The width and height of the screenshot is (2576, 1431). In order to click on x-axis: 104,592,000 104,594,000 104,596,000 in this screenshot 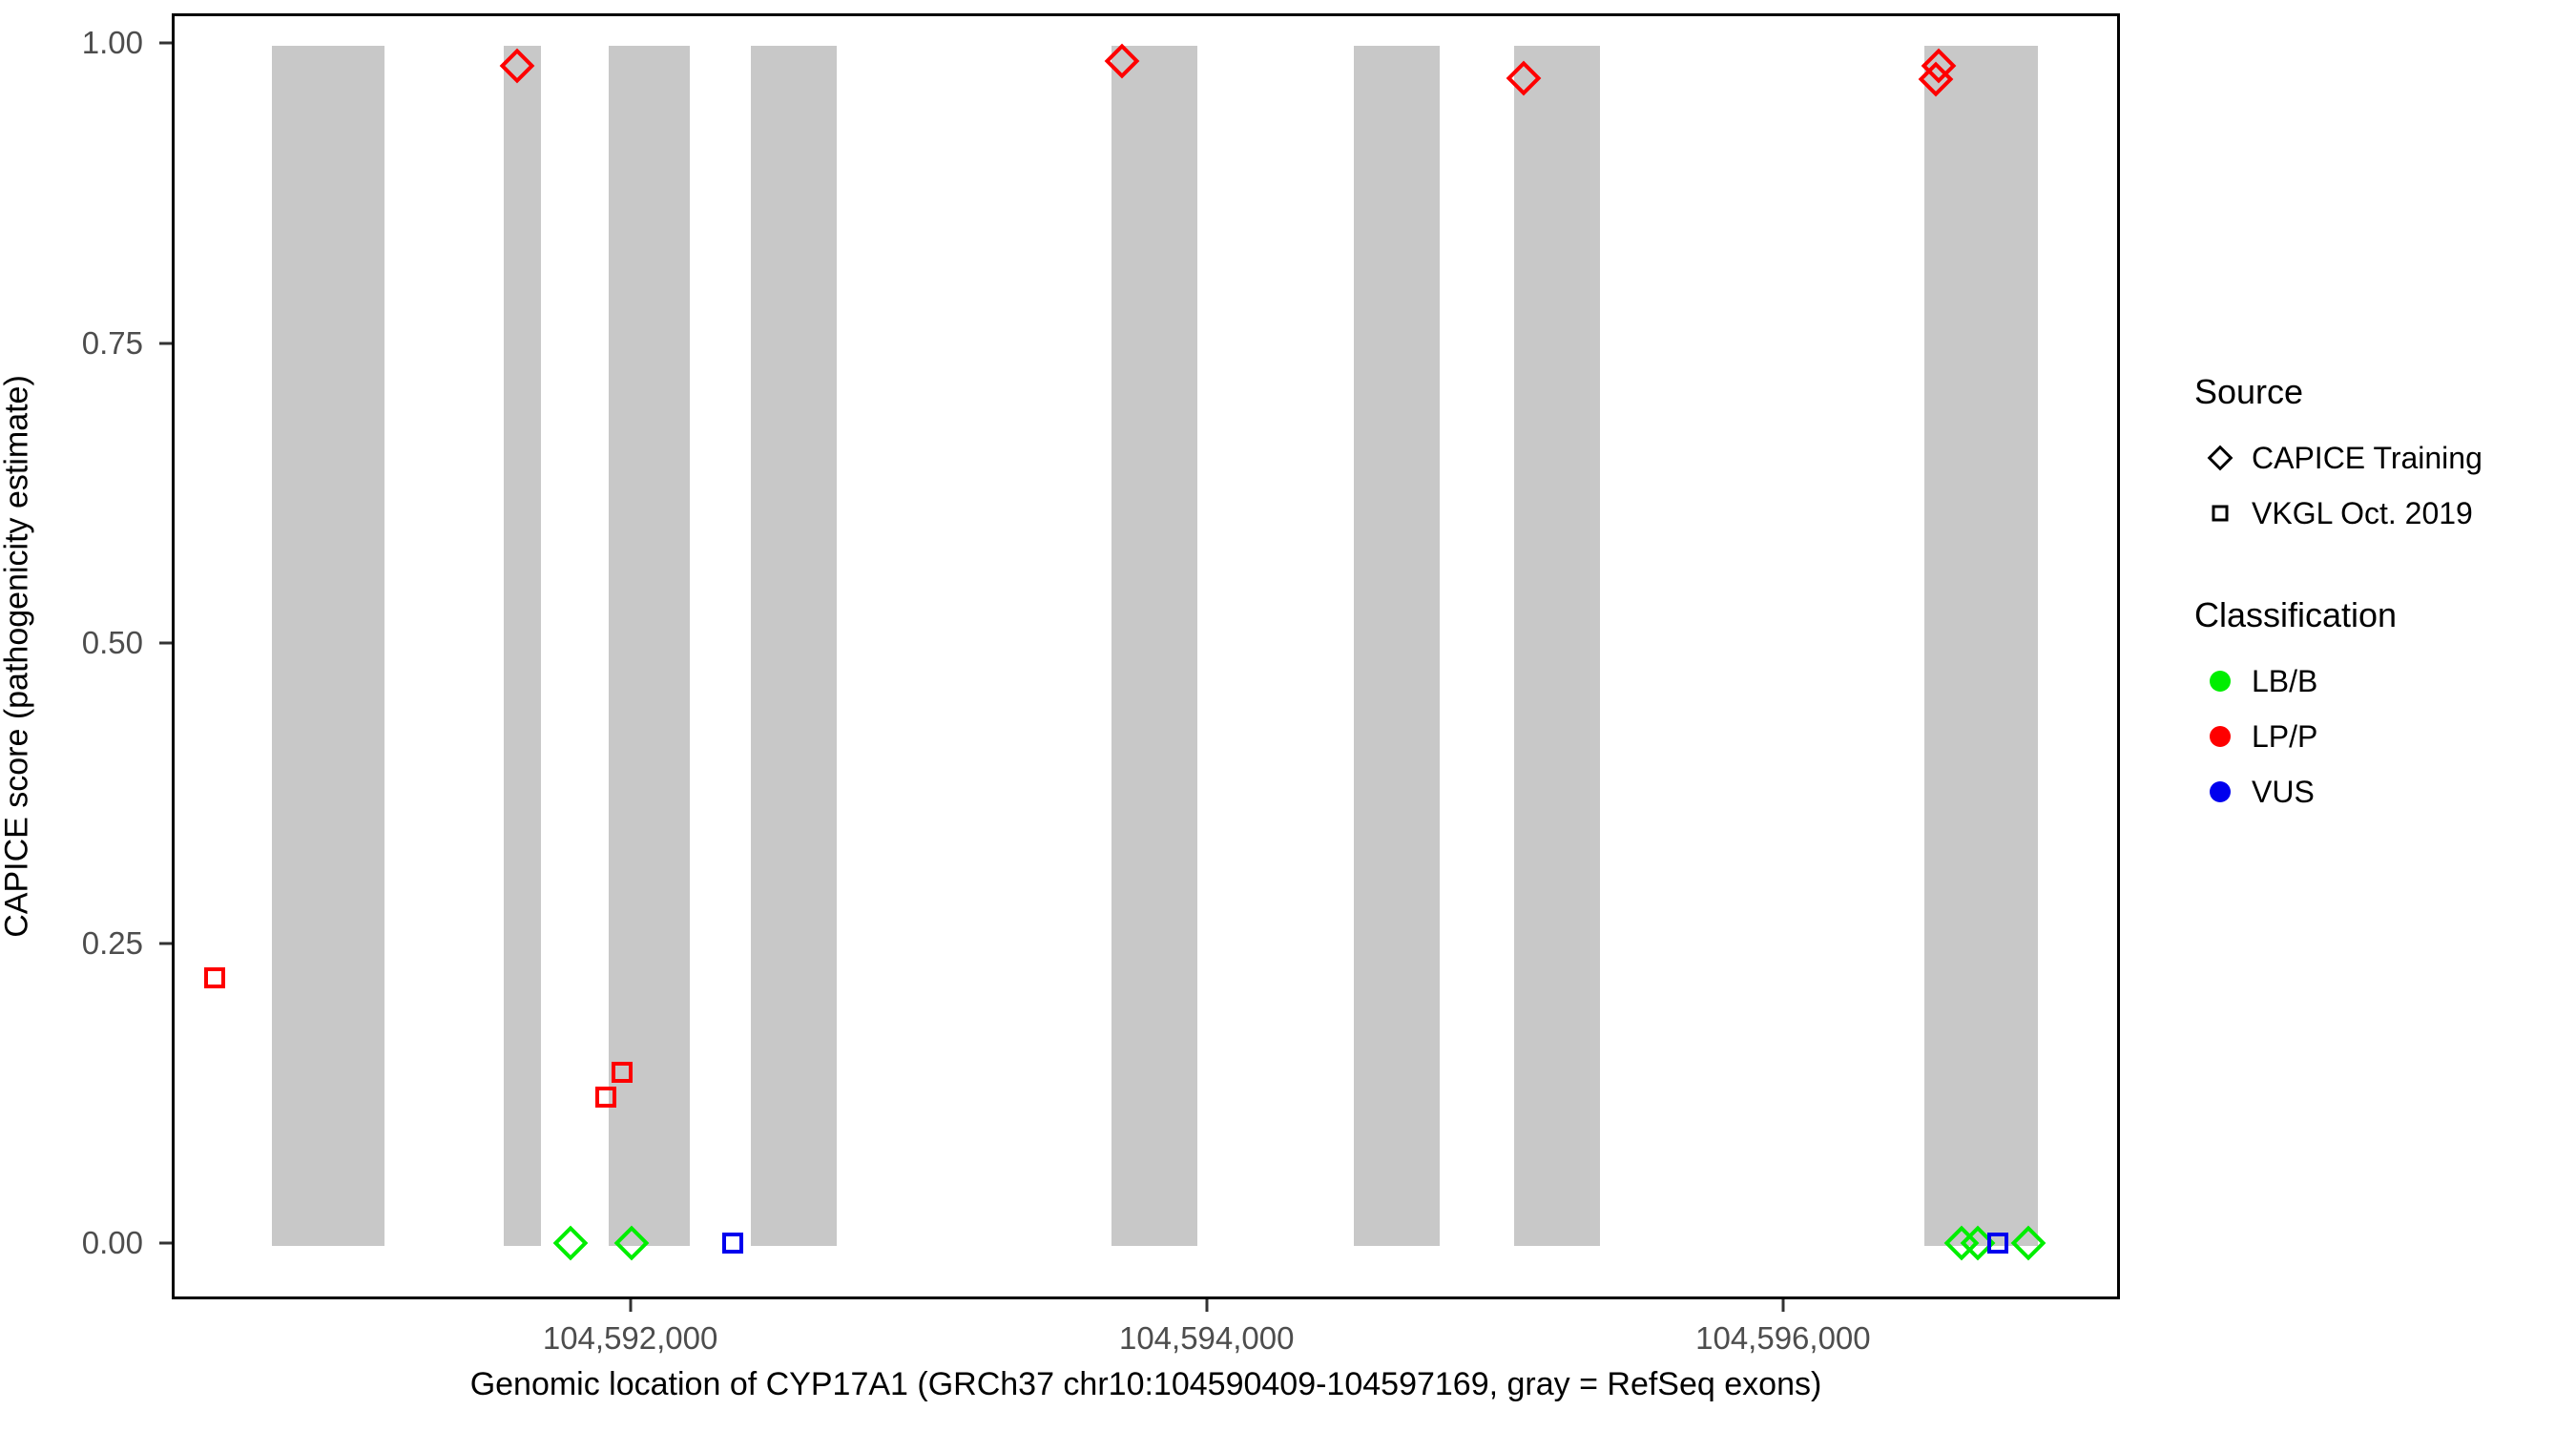, I will do `click(1097, 1328)`.